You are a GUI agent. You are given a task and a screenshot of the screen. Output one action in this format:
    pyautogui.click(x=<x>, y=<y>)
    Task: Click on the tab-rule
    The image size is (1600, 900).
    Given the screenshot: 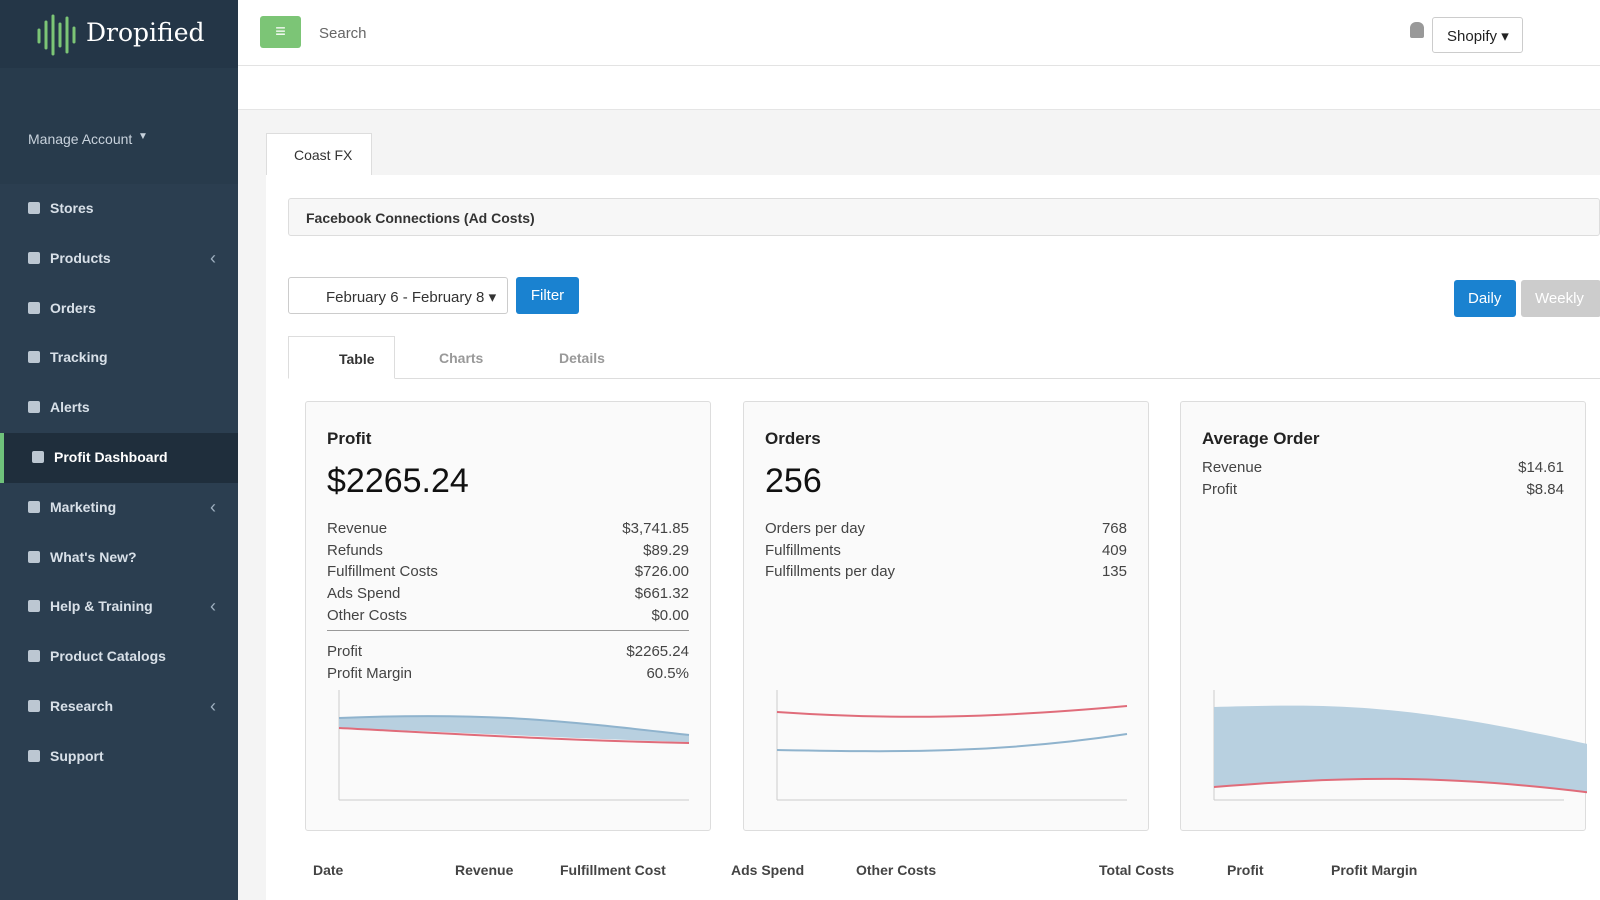 What is the action you would take?
    pyautogui.click(x=944, y=378)
    